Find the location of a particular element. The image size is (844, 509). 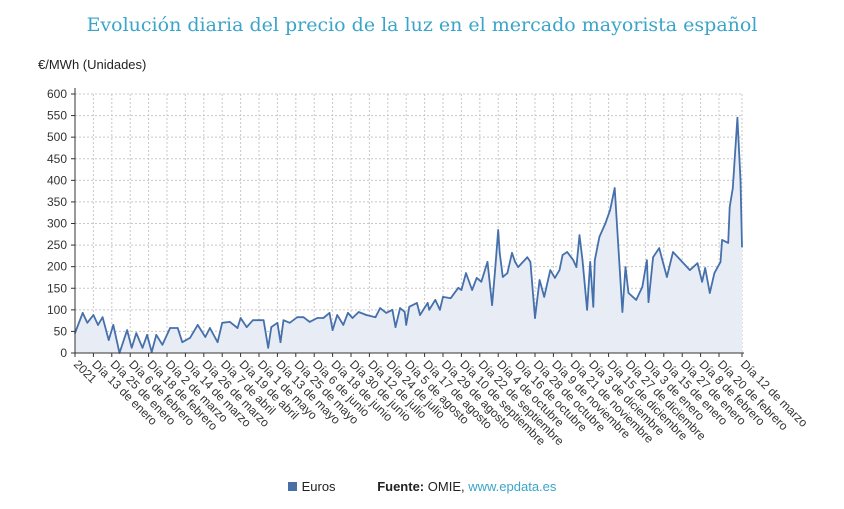

y-tick-label: 200 is located at coordinates (57, 267).